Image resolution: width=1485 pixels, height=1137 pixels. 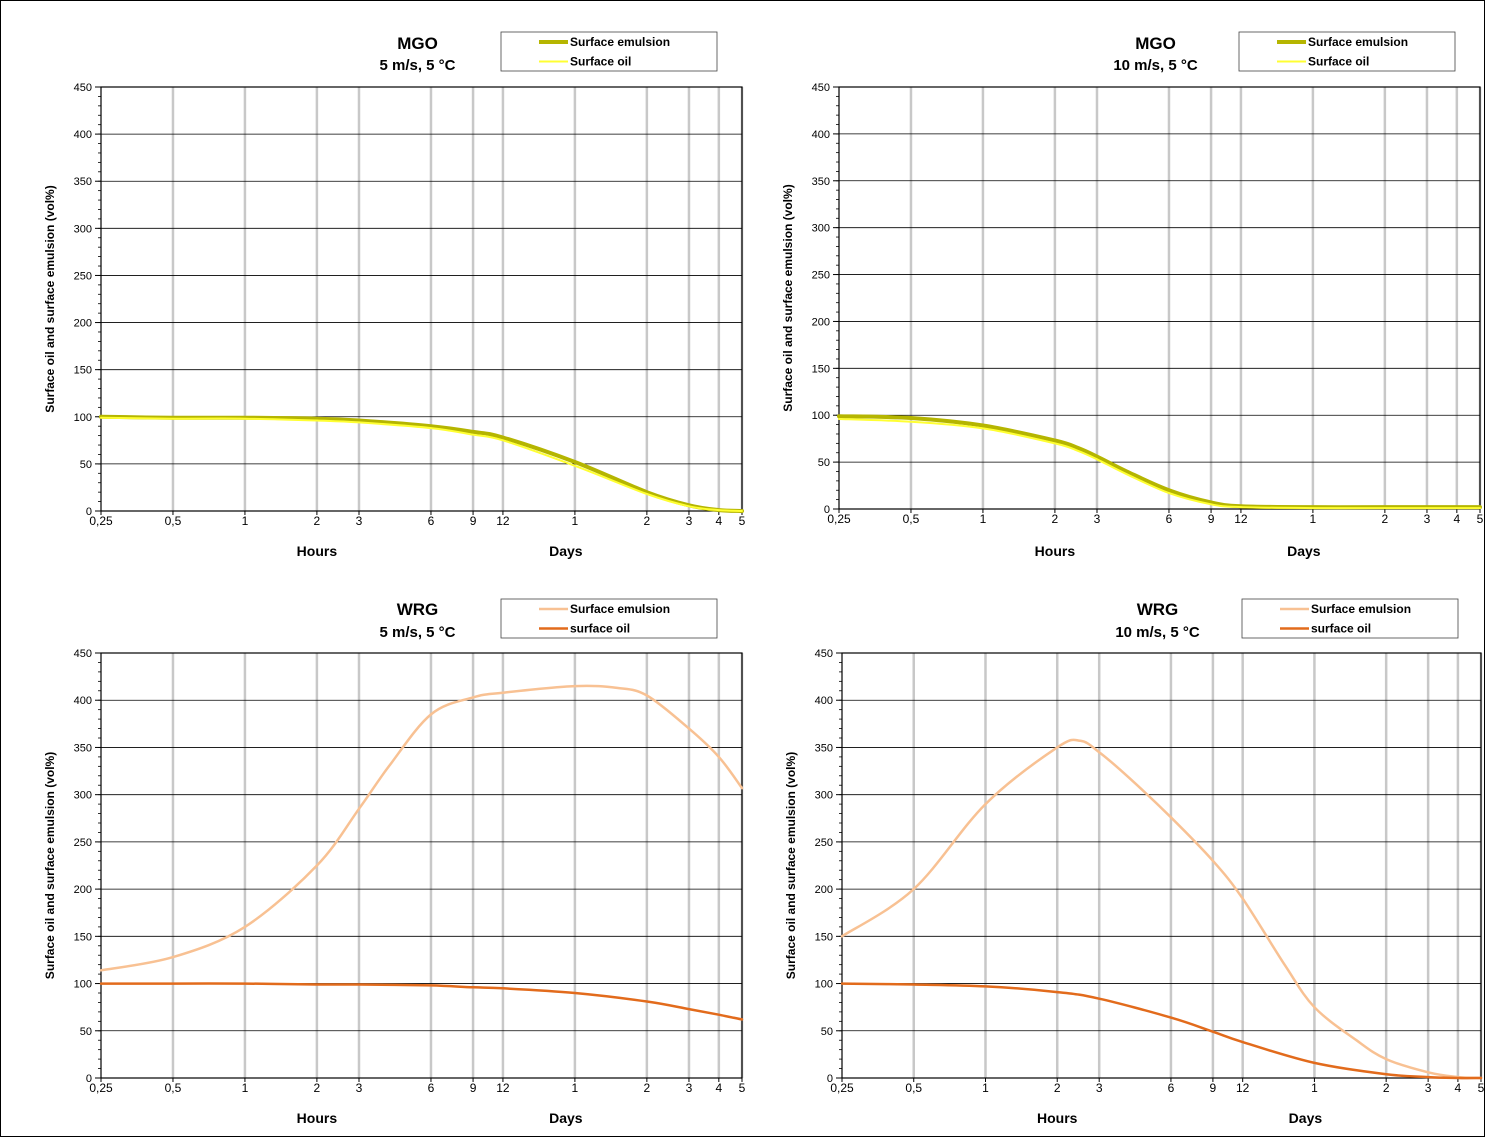 What do you see at coordinates (83, 890) in the screenshot?
I see `y-tick-label: 200` at bounding box center [83, 890].